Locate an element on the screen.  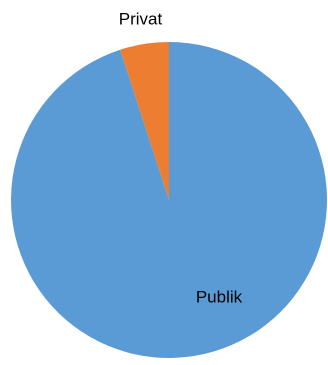
slice-label: Publik is located at coordinates (219, 296).